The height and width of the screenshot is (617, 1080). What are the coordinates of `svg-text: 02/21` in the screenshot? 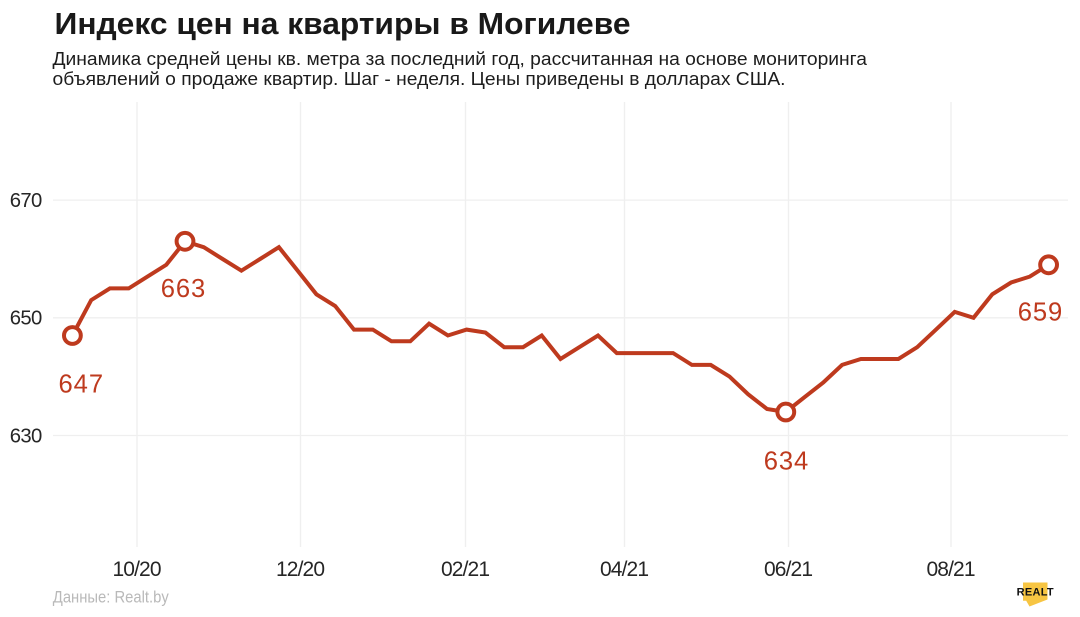 It's located at (465, 569).